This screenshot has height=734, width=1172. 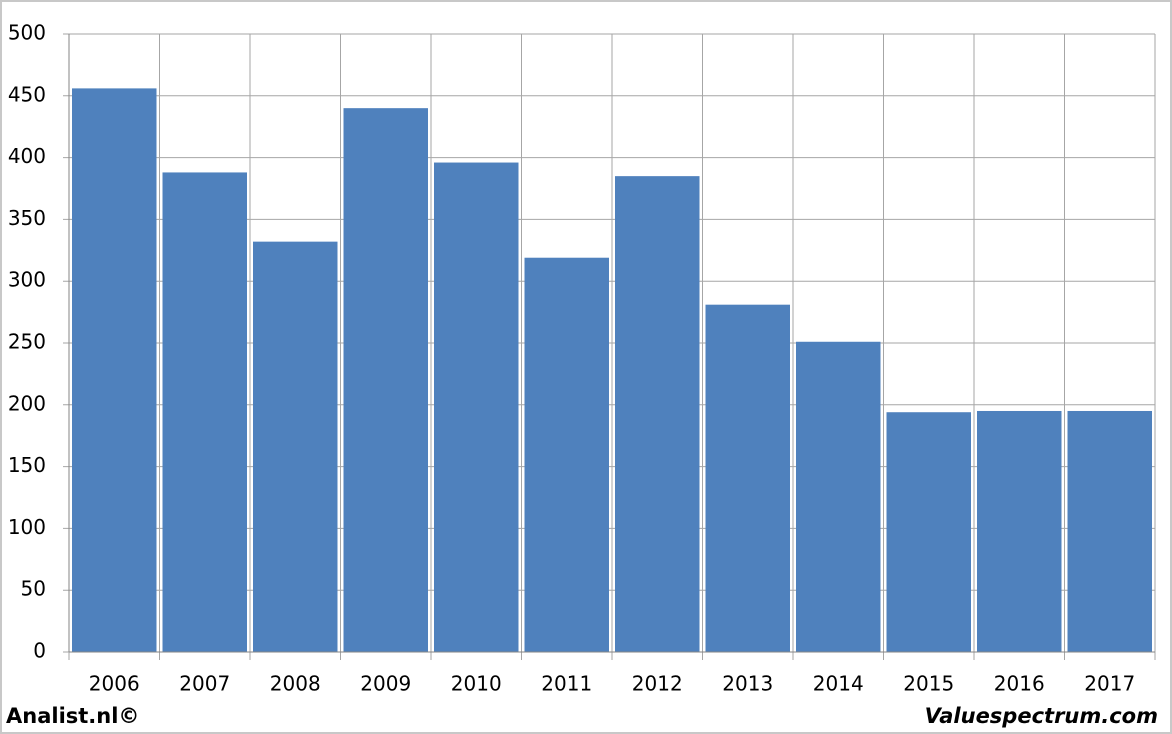 What do you see at coordinates (27, 94) in the screenshot?
I see `y-tick-label: 450` at bounding box center [27, 94].